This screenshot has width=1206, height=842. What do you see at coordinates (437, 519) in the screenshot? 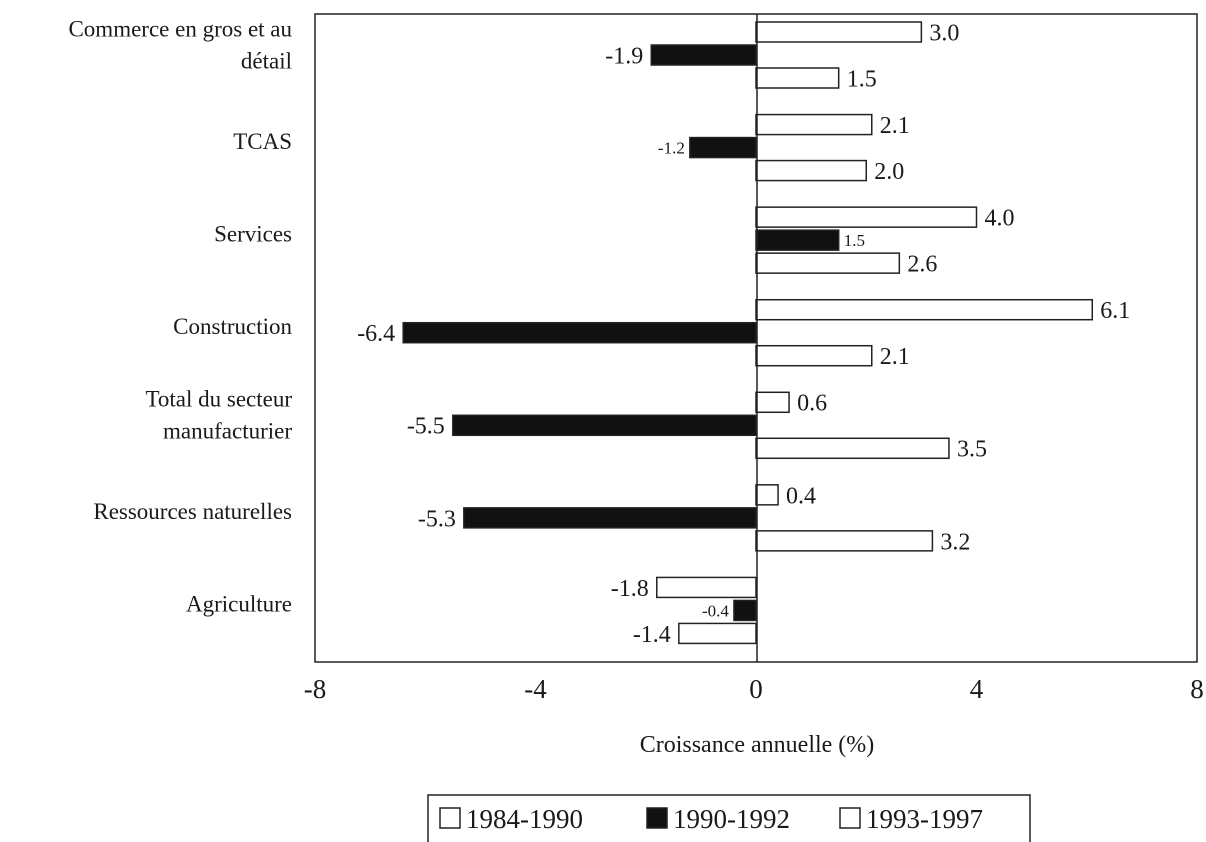
I see `data-label-1990-1992-5: -5.3` at bounding box center [437, 519].